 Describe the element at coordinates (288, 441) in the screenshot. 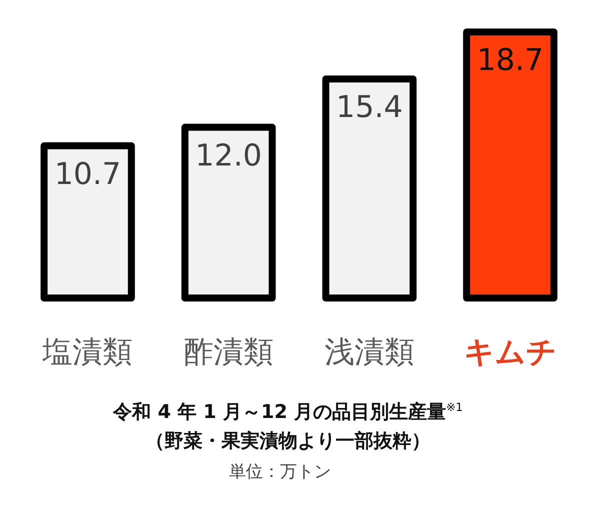

I see `text: （野菜・果実漬物より一部抜粋）` at that location.